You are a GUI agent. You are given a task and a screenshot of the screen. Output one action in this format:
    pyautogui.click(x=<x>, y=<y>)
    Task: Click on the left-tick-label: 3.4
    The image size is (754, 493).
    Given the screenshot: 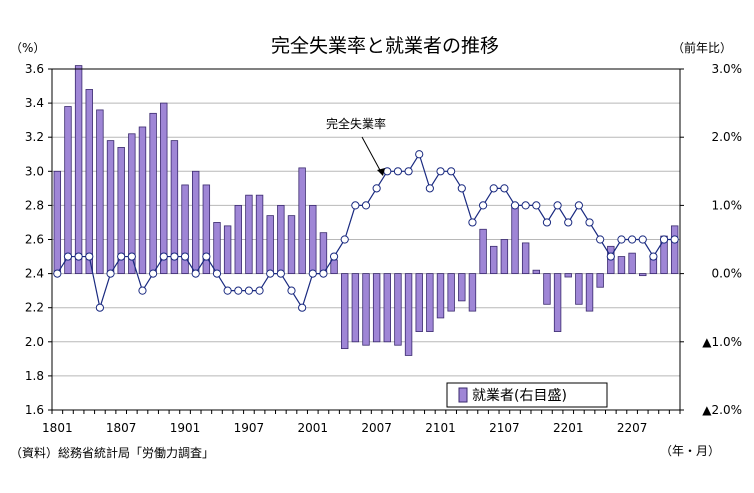 What is the action you would take?
    pyautogui.click(x=34, y=103)
    